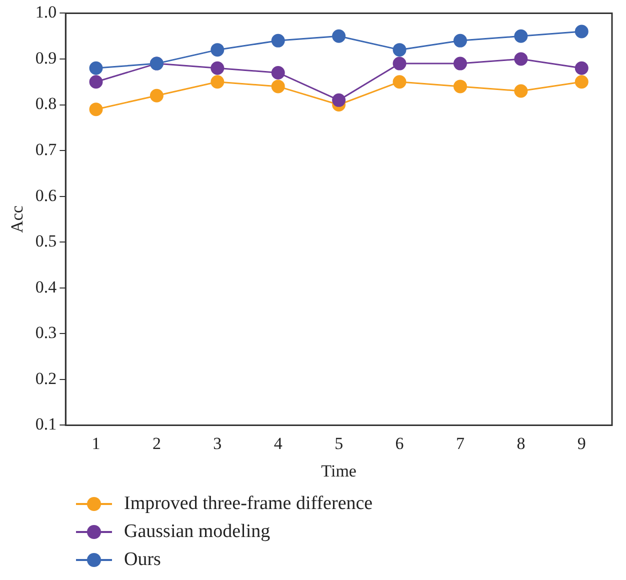 Image resolution: width=626 pixels, height=580 pixels. Describe the element at coordinates (156, 443) in the screenshot. I see `x-tick-label: 2` at that location.